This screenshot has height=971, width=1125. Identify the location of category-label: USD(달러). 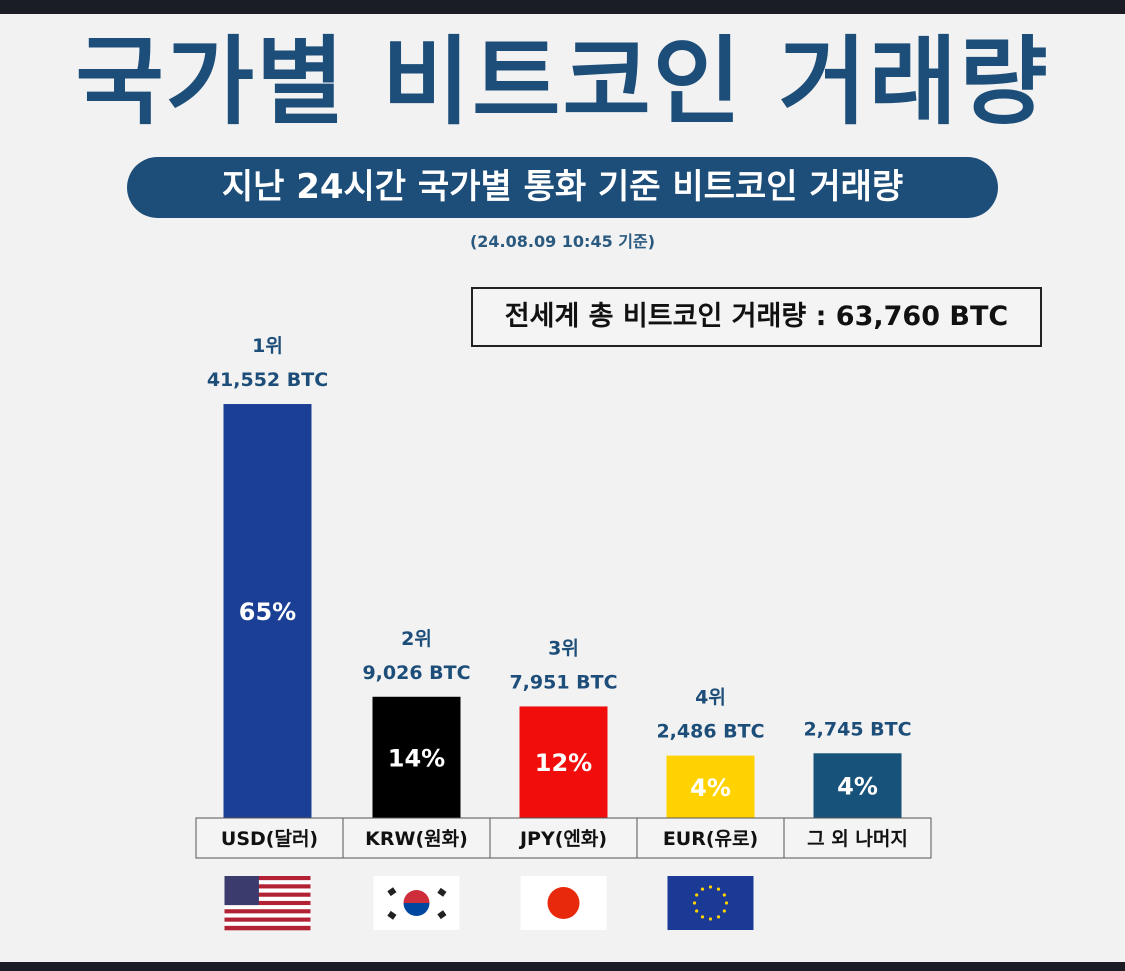
(269, 839).